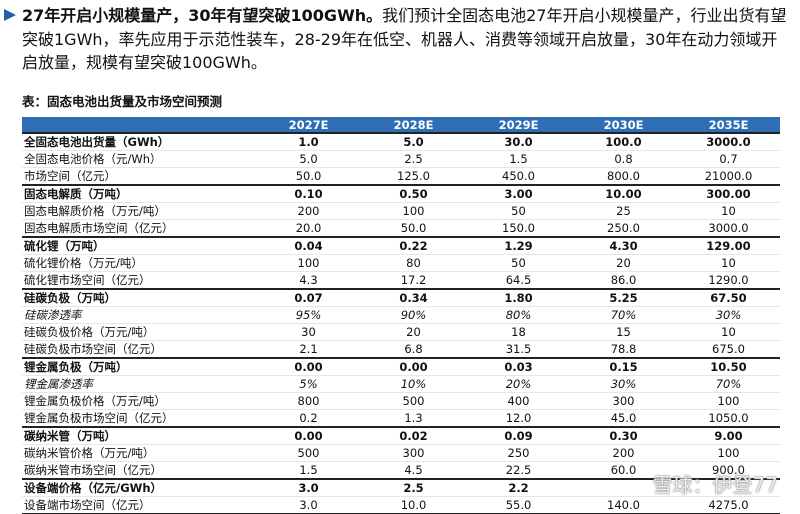 This screenshot has width=800, height=514. Describe the element at coordinates (412, 125) in the screenshot. I see `column-header: 2028E` at that location.